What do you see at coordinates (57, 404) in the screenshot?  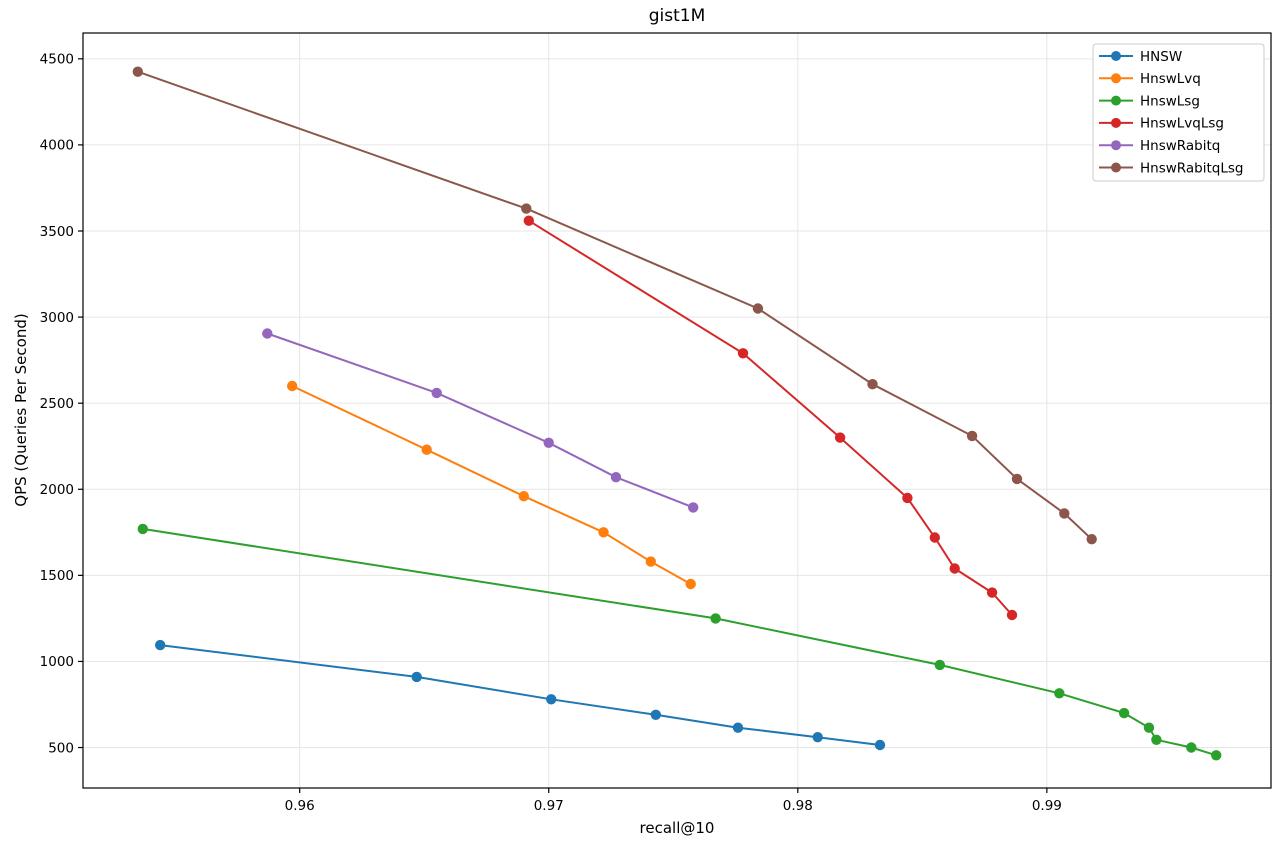 I see `y-tick-label: 2500` at bounding box center [57, 404].